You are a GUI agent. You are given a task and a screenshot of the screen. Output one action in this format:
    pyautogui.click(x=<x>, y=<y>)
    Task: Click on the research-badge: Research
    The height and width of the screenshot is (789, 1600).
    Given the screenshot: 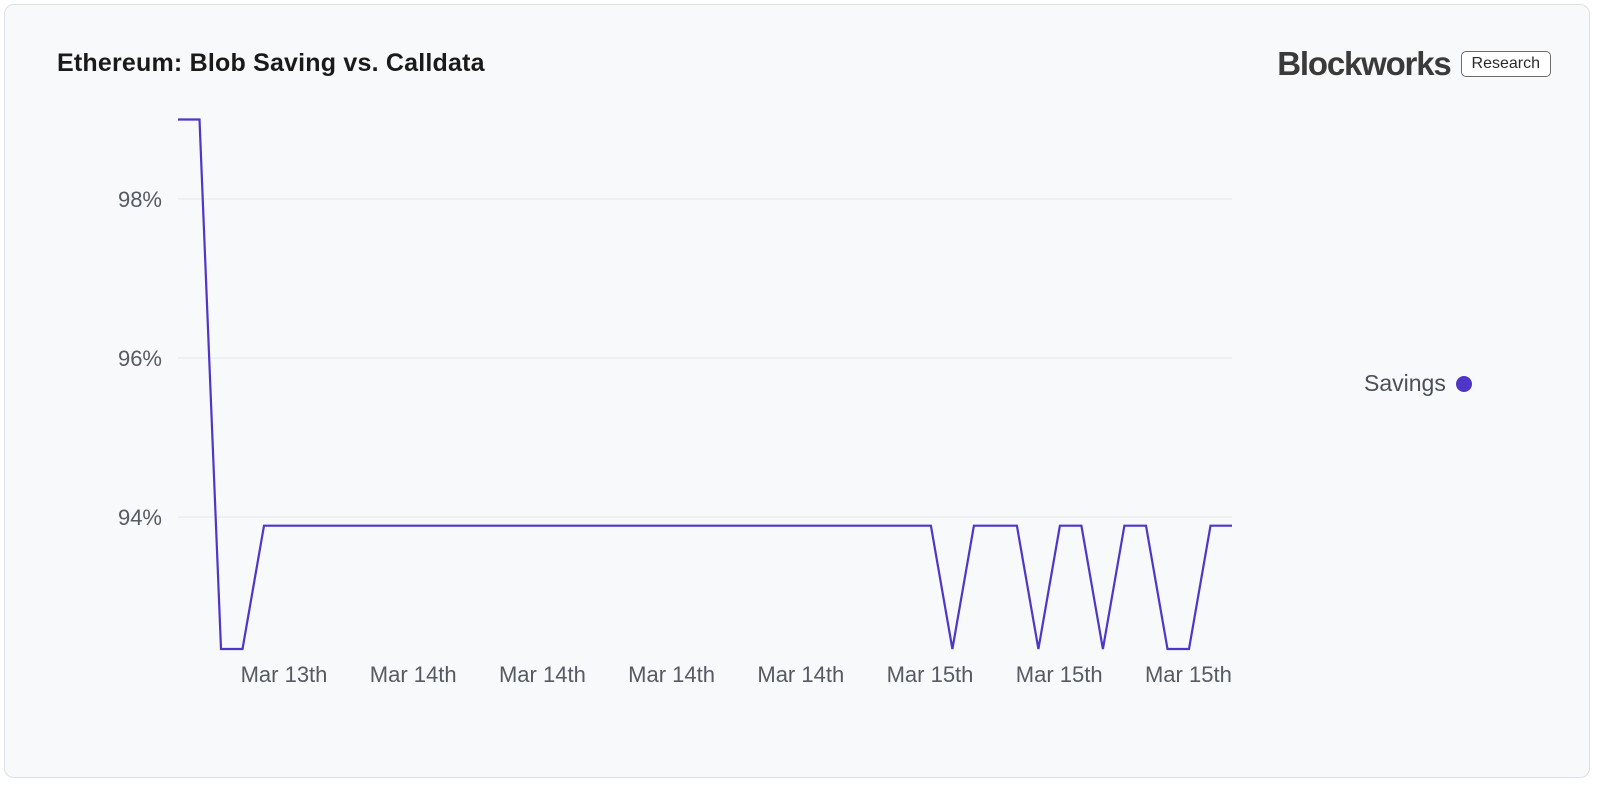 What is the action you would take?
    pyautogui.click(x=1505, y=64)
    